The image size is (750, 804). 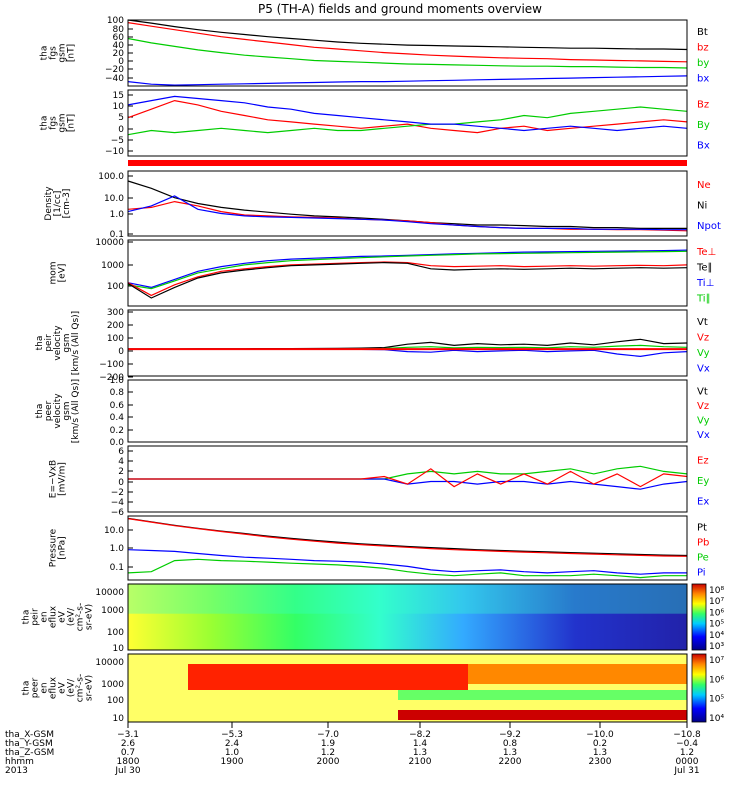 What do you see at coordinates (407, 80) in the screenshot?
I see `series-line-bx` at bounding box center [407, 80].